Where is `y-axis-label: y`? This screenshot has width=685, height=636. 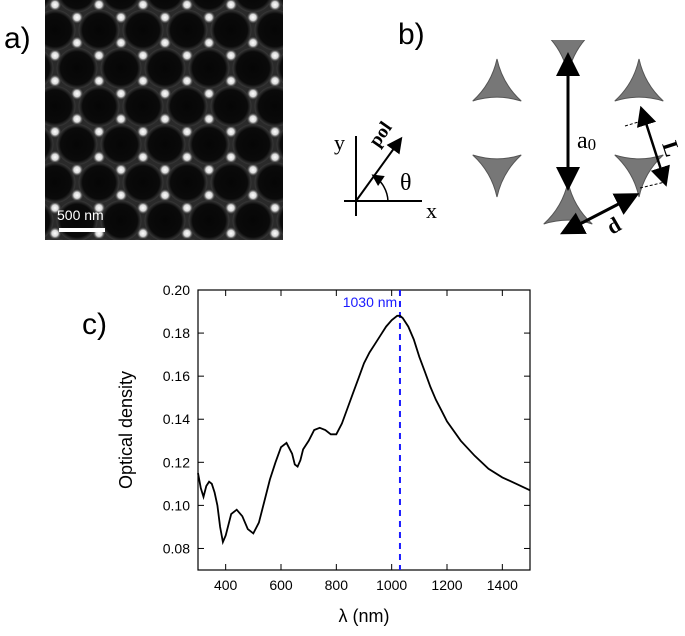
y-axis-label: y is located at coordinates (339, 142).